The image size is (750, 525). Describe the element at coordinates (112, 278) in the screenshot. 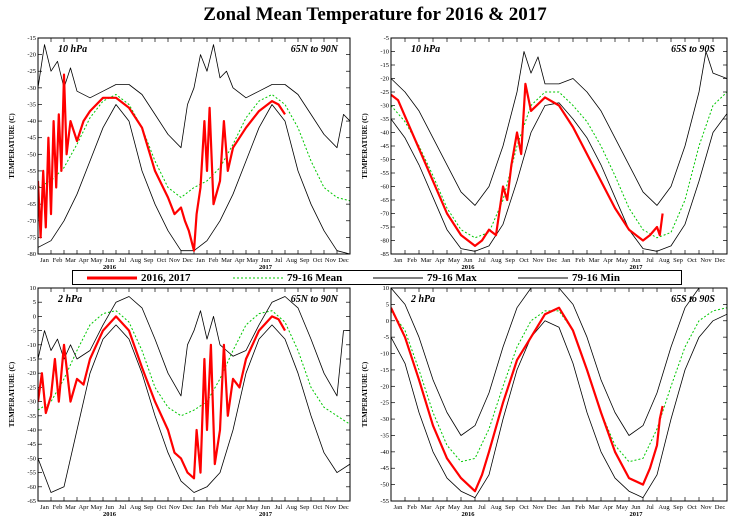

I see `legend-swatch-current` at that location.